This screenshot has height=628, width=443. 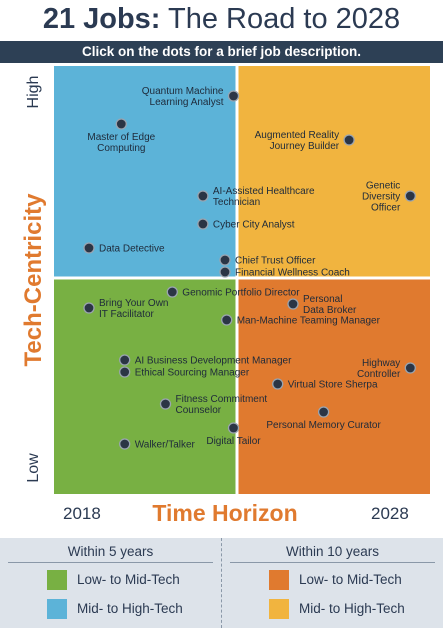 I want to click on legend-swatch-green, so click(x=57, y=580).